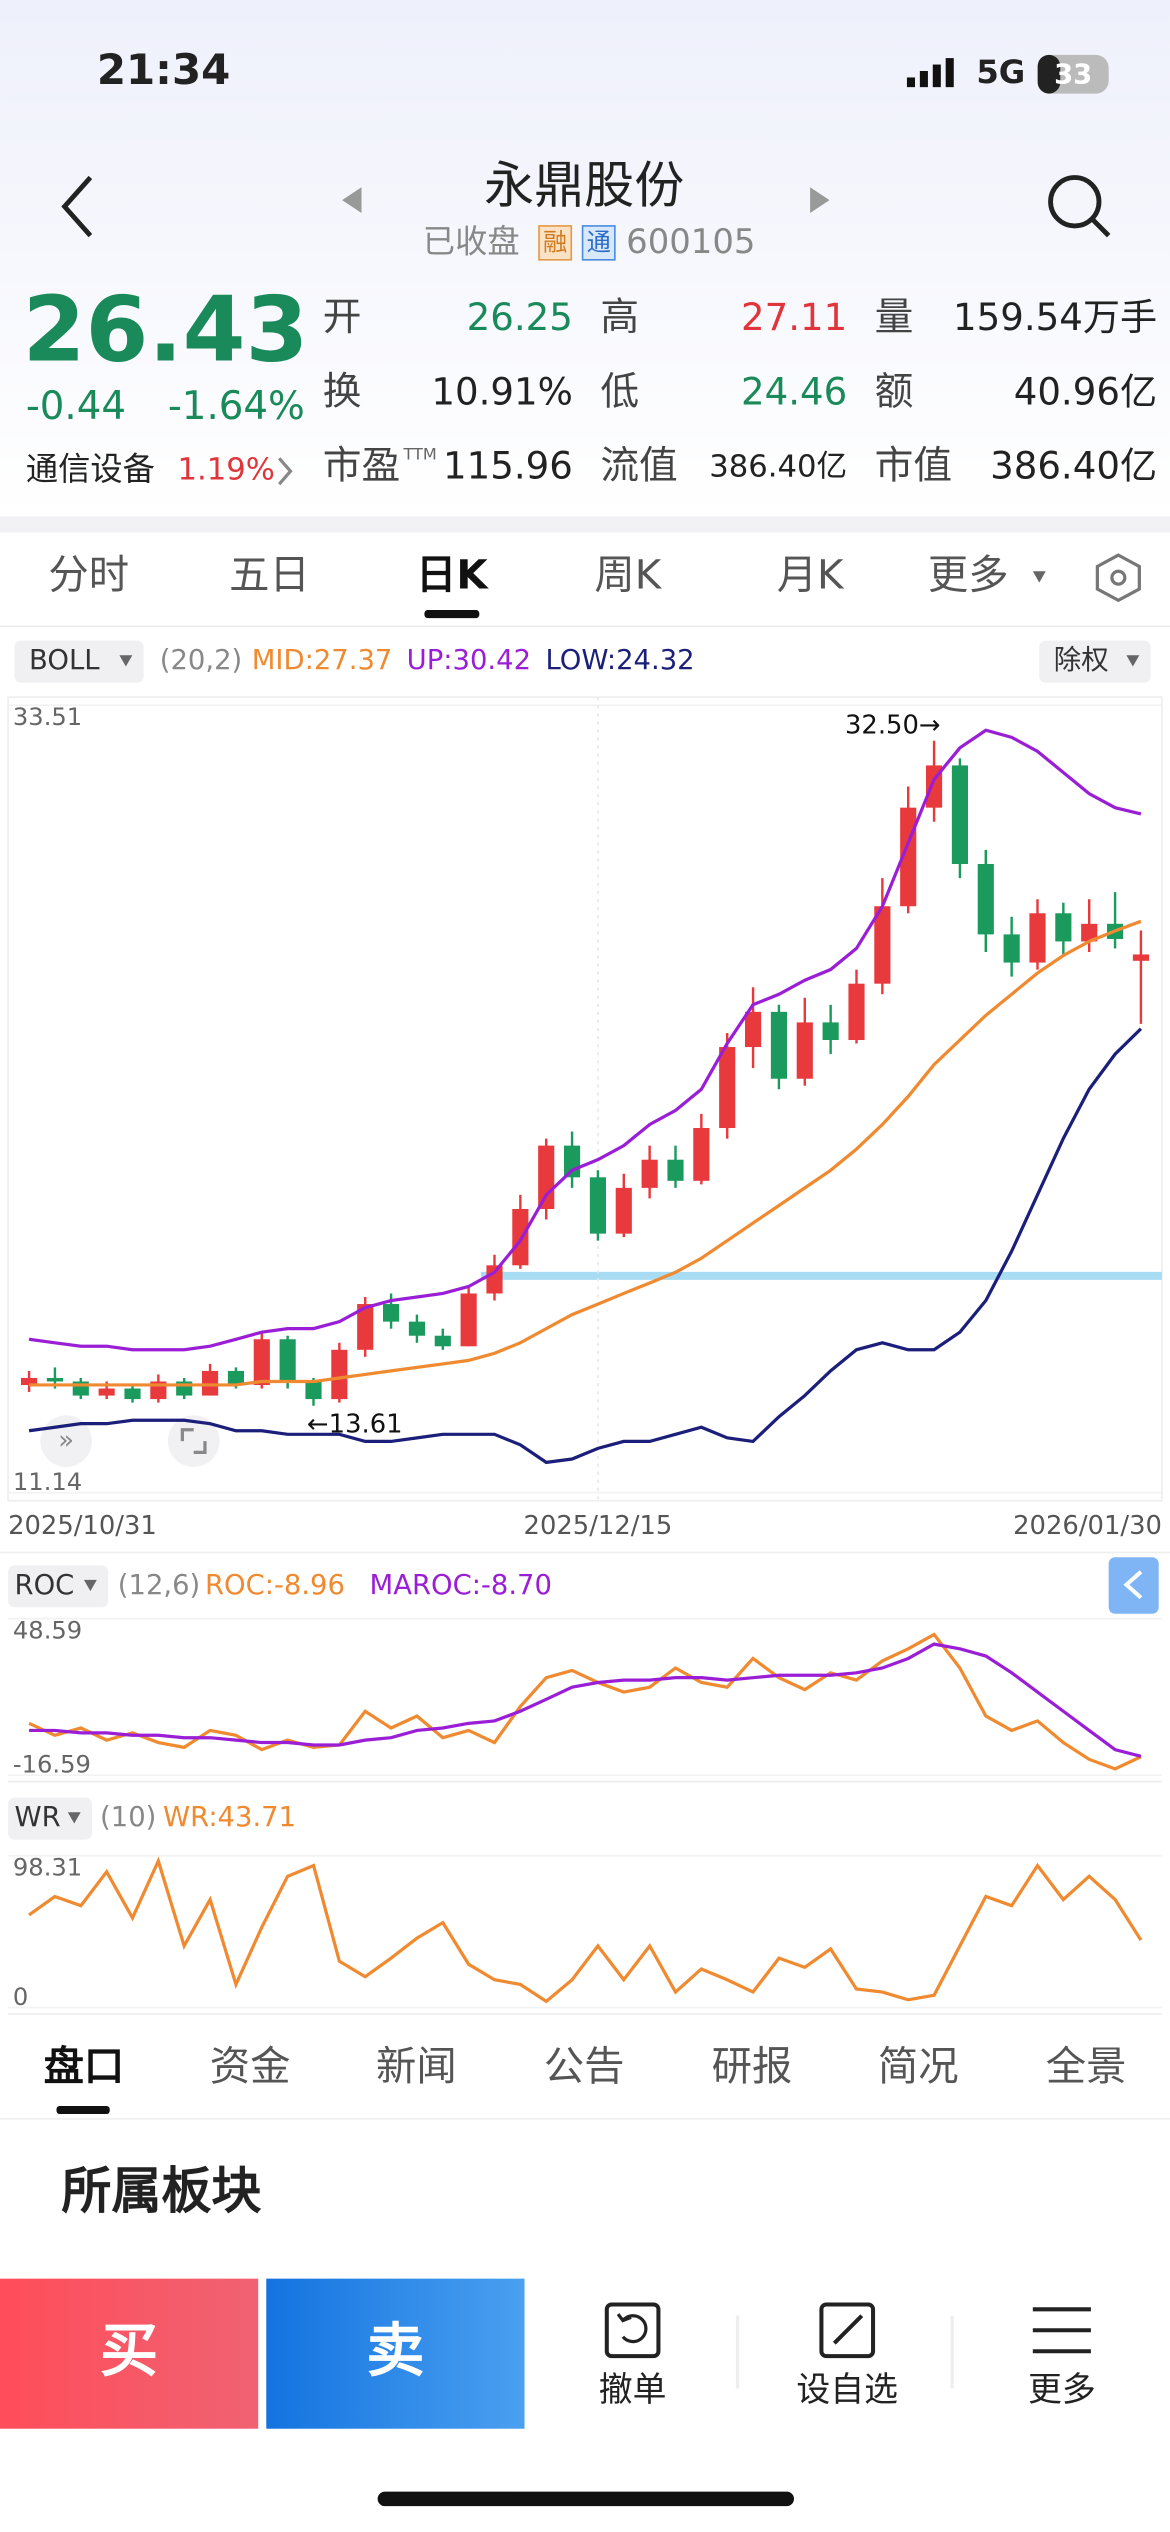 The image size is (1170, 2532). What do you see at coordinates (469, 660) in the screenshot?
I see `up-label: UP:30.42` at bounding box center [469, 660].